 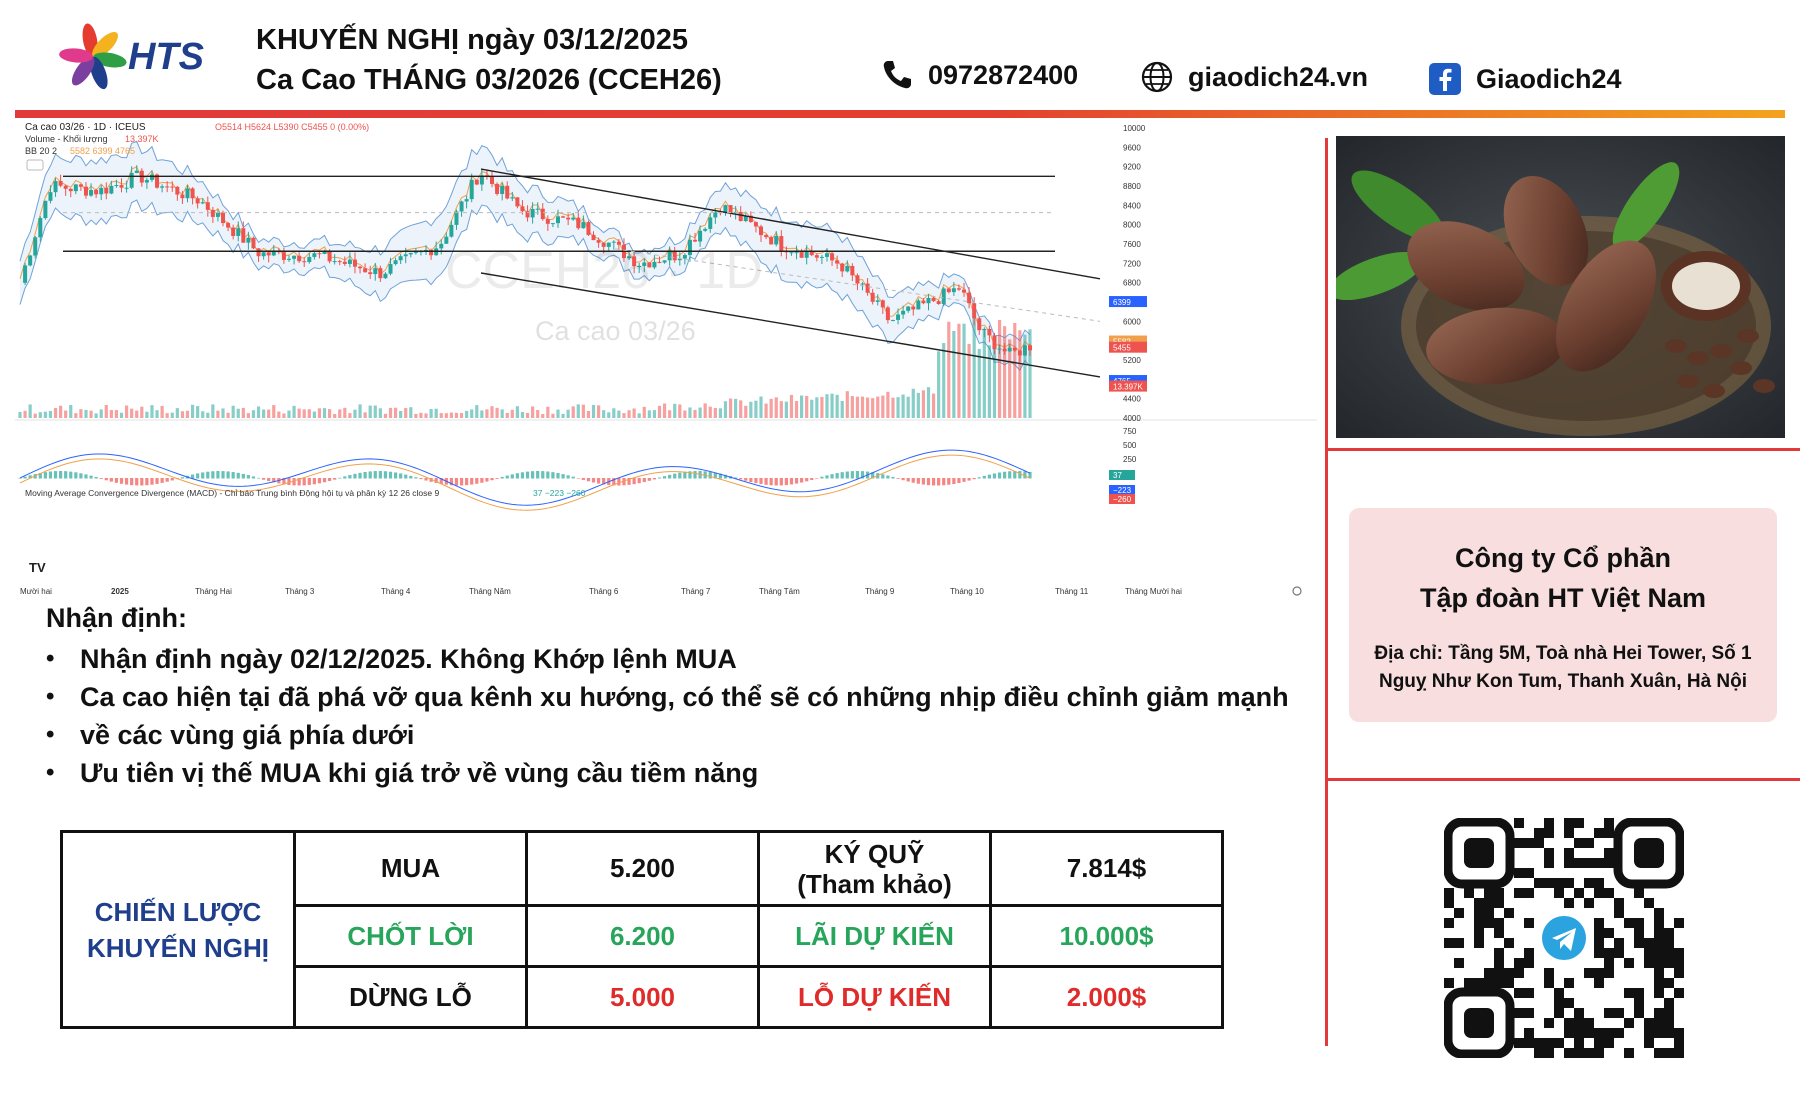 What do you see at coordinates (642, 997) in the screenshot?
I see `stop-loss-price: 5.000` at bounding box center [642, 997].